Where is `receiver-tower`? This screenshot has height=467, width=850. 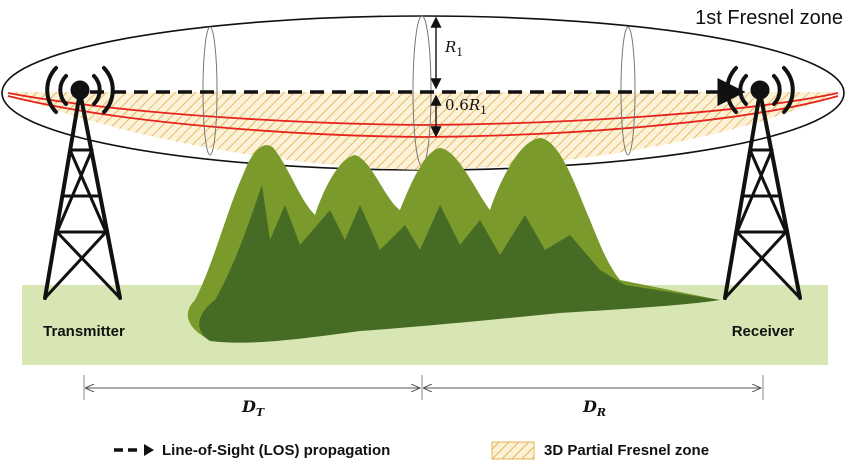
receiver-tower is located at coordinates (762, 183).